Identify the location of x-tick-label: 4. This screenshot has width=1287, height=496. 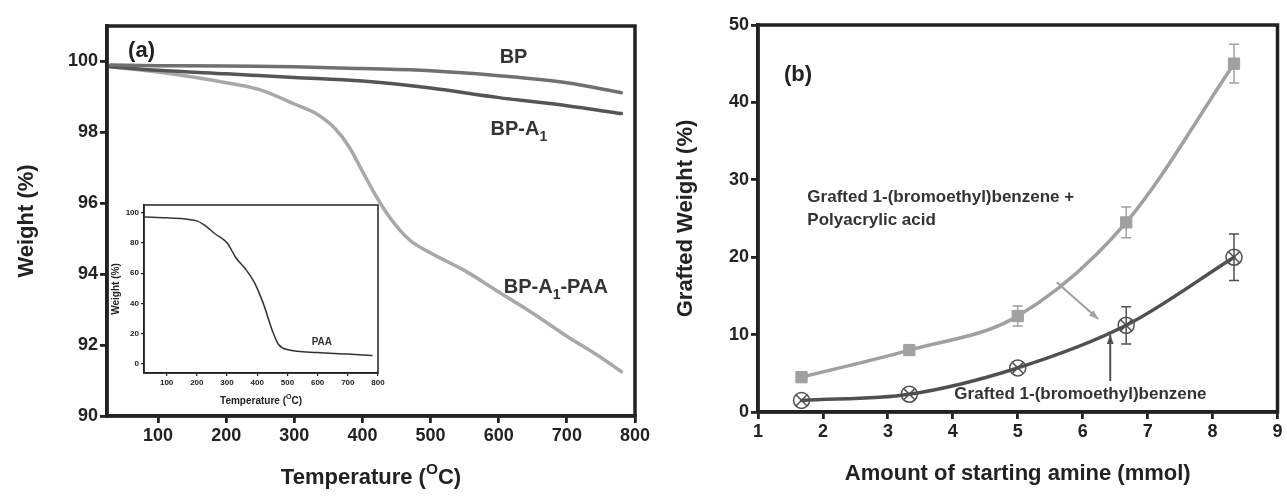
(952, 430).